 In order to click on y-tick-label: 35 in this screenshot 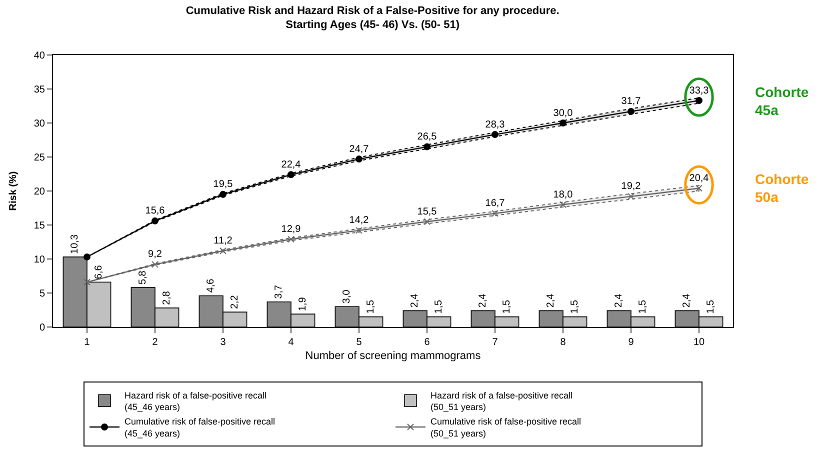, I will do `click(40, 90)`.